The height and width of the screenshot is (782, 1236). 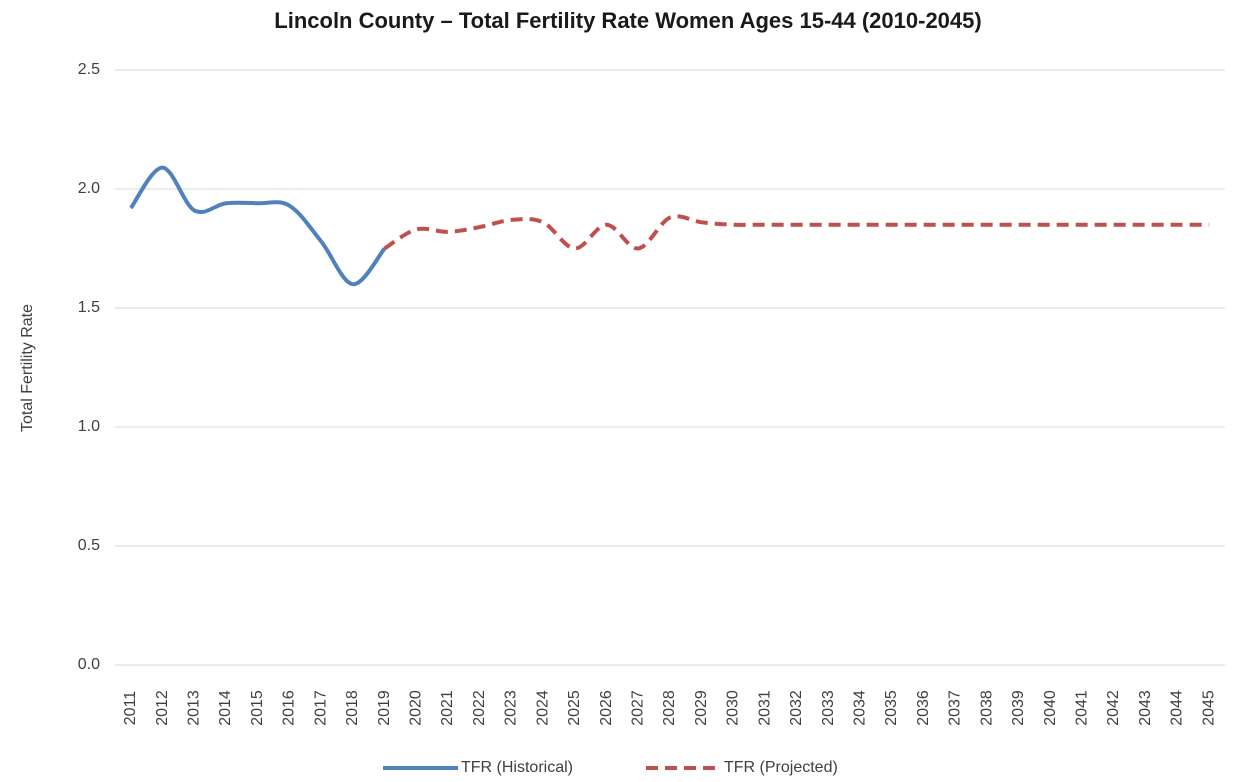 I want to click on x-tick-label: 2030, so click(x=733, y=708).